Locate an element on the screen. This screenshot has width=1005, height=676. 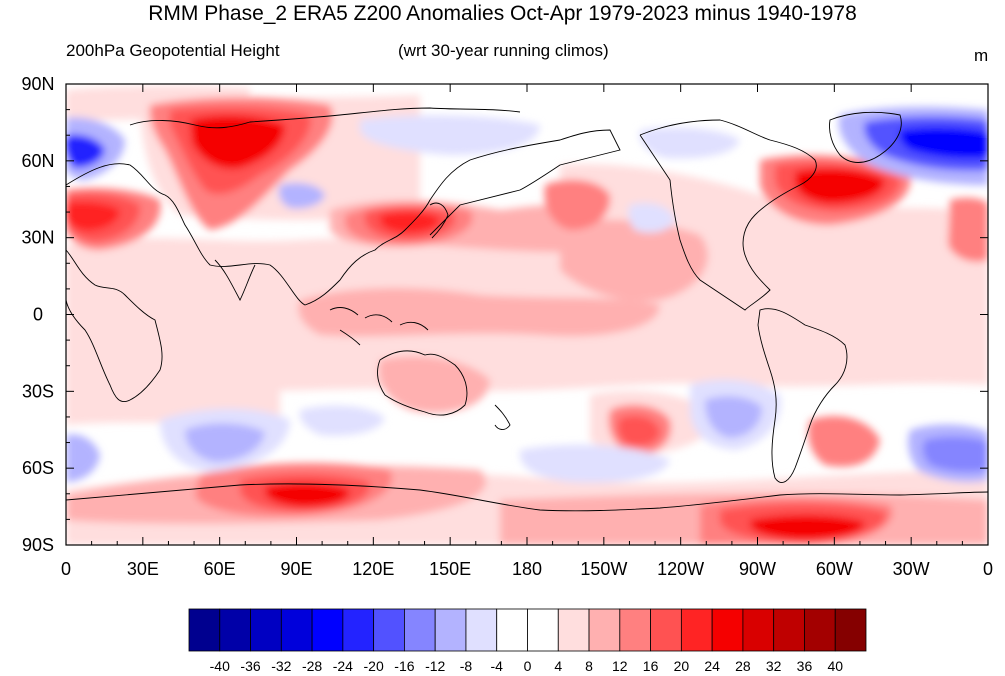
y-tick-label: 60S is located at coordinates (38, 468).